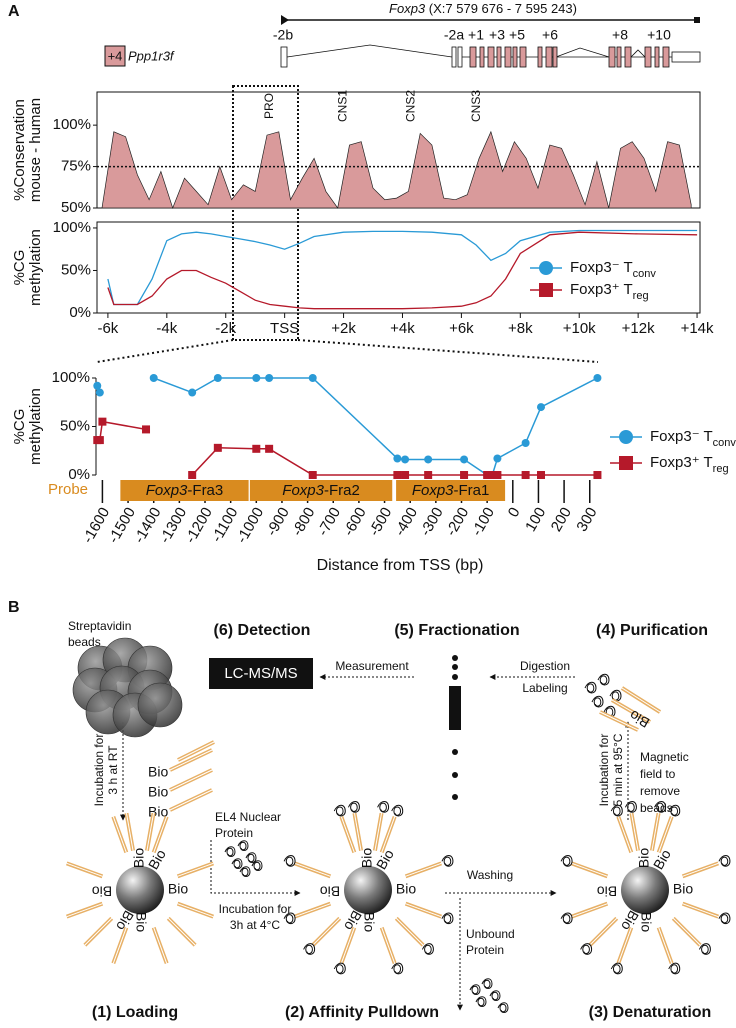 The height and width of the screenshot is (1028, 736). I want to click on x-tick-label: -100, so click(483, 521).